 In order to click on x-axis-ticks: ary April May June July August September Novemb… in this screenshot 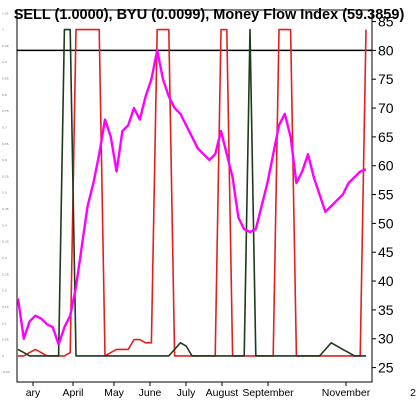, I will do `click(221, 390)`.